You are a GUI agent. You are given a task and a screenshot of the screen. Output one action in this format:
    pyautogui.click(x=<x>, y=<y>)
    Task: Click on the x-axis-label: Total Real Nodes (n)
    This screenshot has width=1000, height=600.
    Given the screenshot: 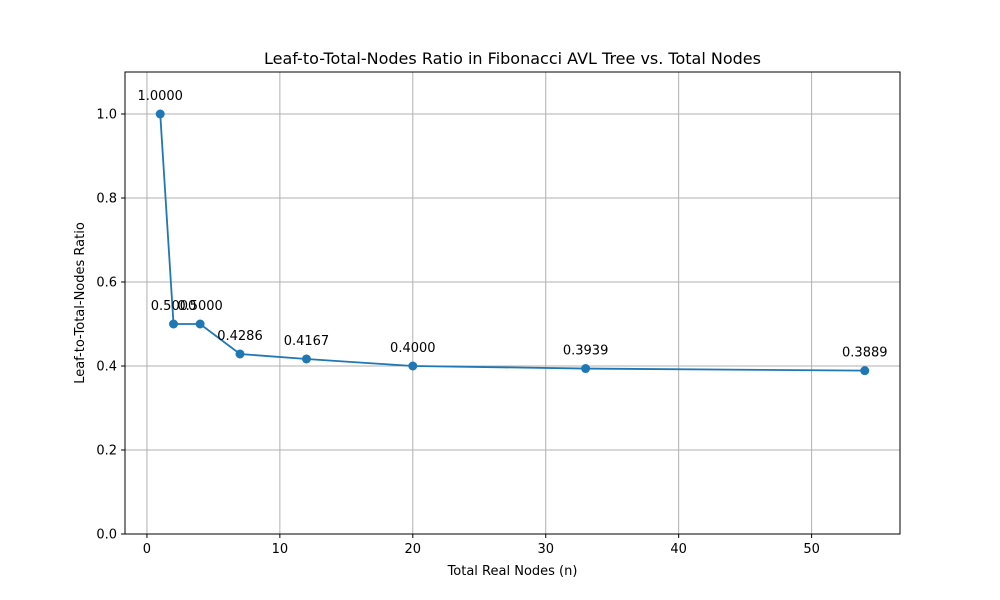 What is the action you would take?
    pyautogui.click(x=512, y=571)
    